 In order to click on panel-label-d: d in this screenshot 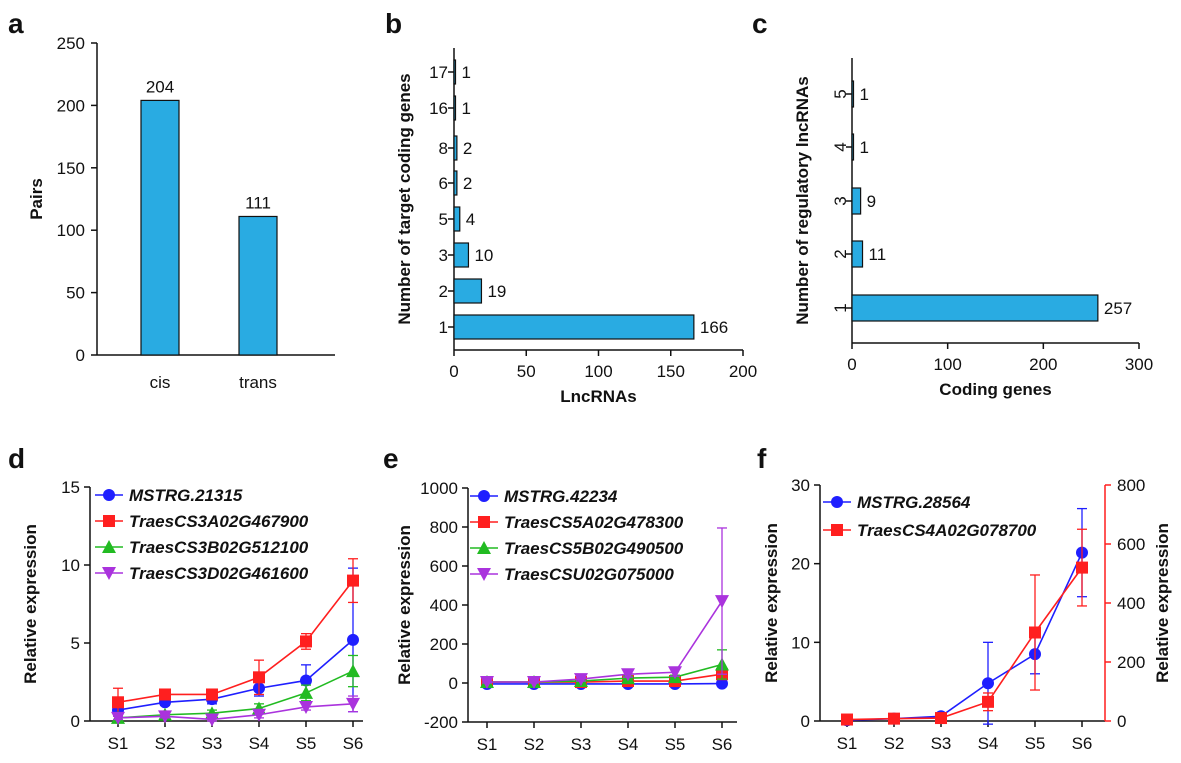, I will do `click(16, 458)`.